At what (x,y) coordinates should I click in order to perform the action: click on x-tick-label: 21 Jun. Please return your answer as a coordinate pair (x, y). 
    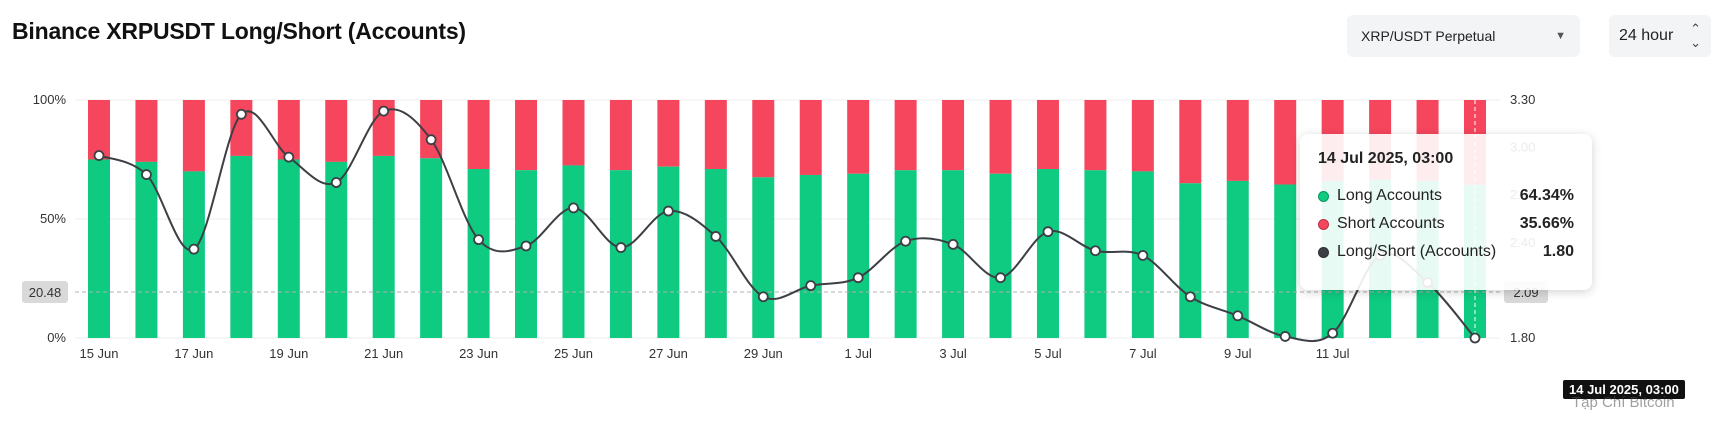
    Looking at the image, I should click on (383, 353).